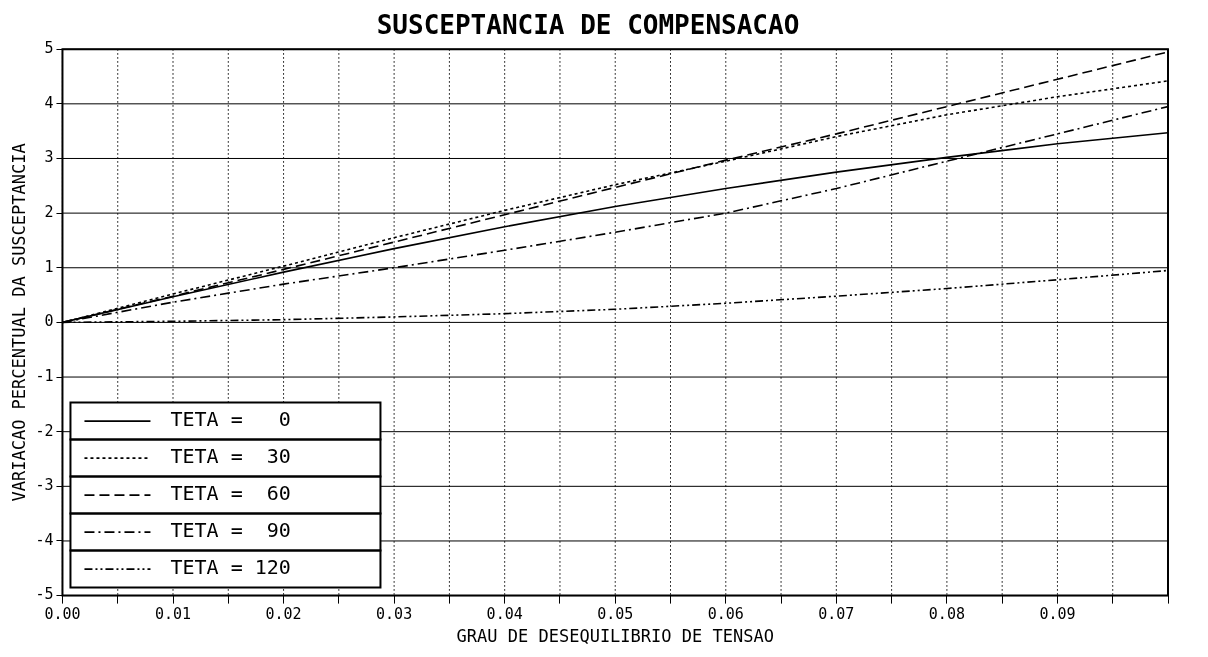  Describe the element at coordinates (62, 614) in the screenshot. I see `x-tick-label: 0.00` at that location.